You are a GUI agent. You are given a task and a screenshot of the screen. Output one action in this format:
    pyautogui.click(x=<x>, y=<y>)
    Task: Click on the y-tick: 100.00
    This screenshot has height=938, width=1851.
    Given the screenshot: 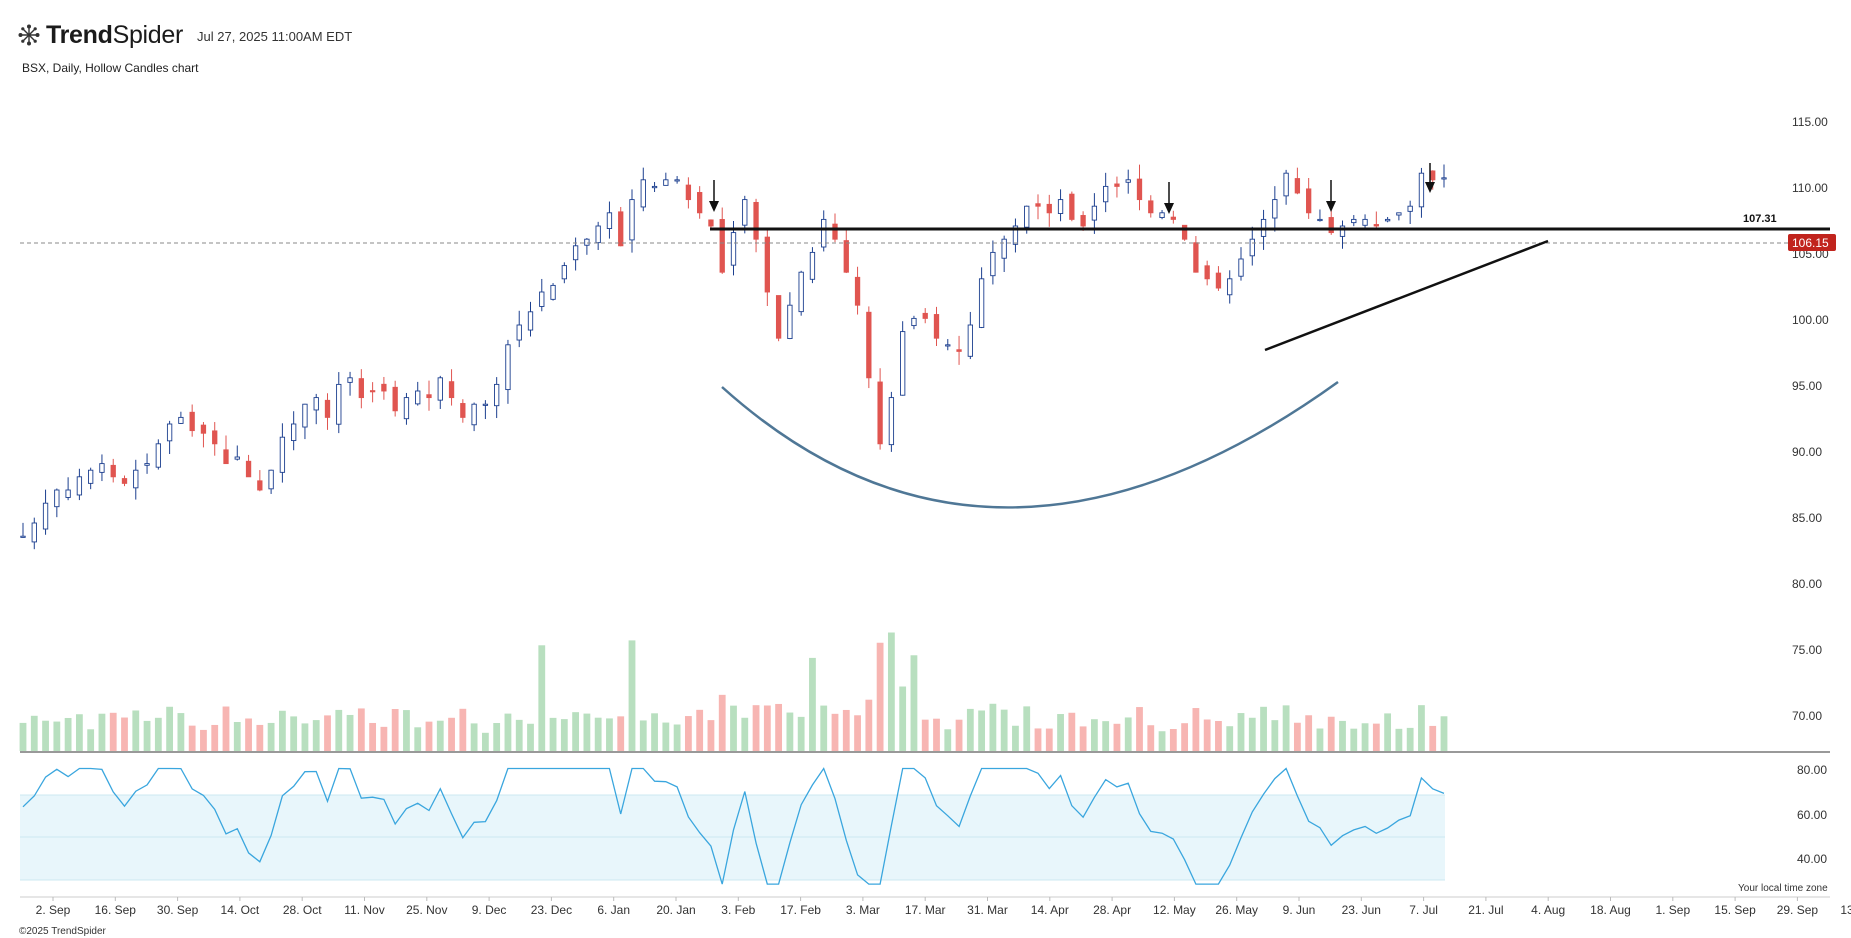 What is the action you would take?
    pyautogui.click(x=1810, y=320)
    